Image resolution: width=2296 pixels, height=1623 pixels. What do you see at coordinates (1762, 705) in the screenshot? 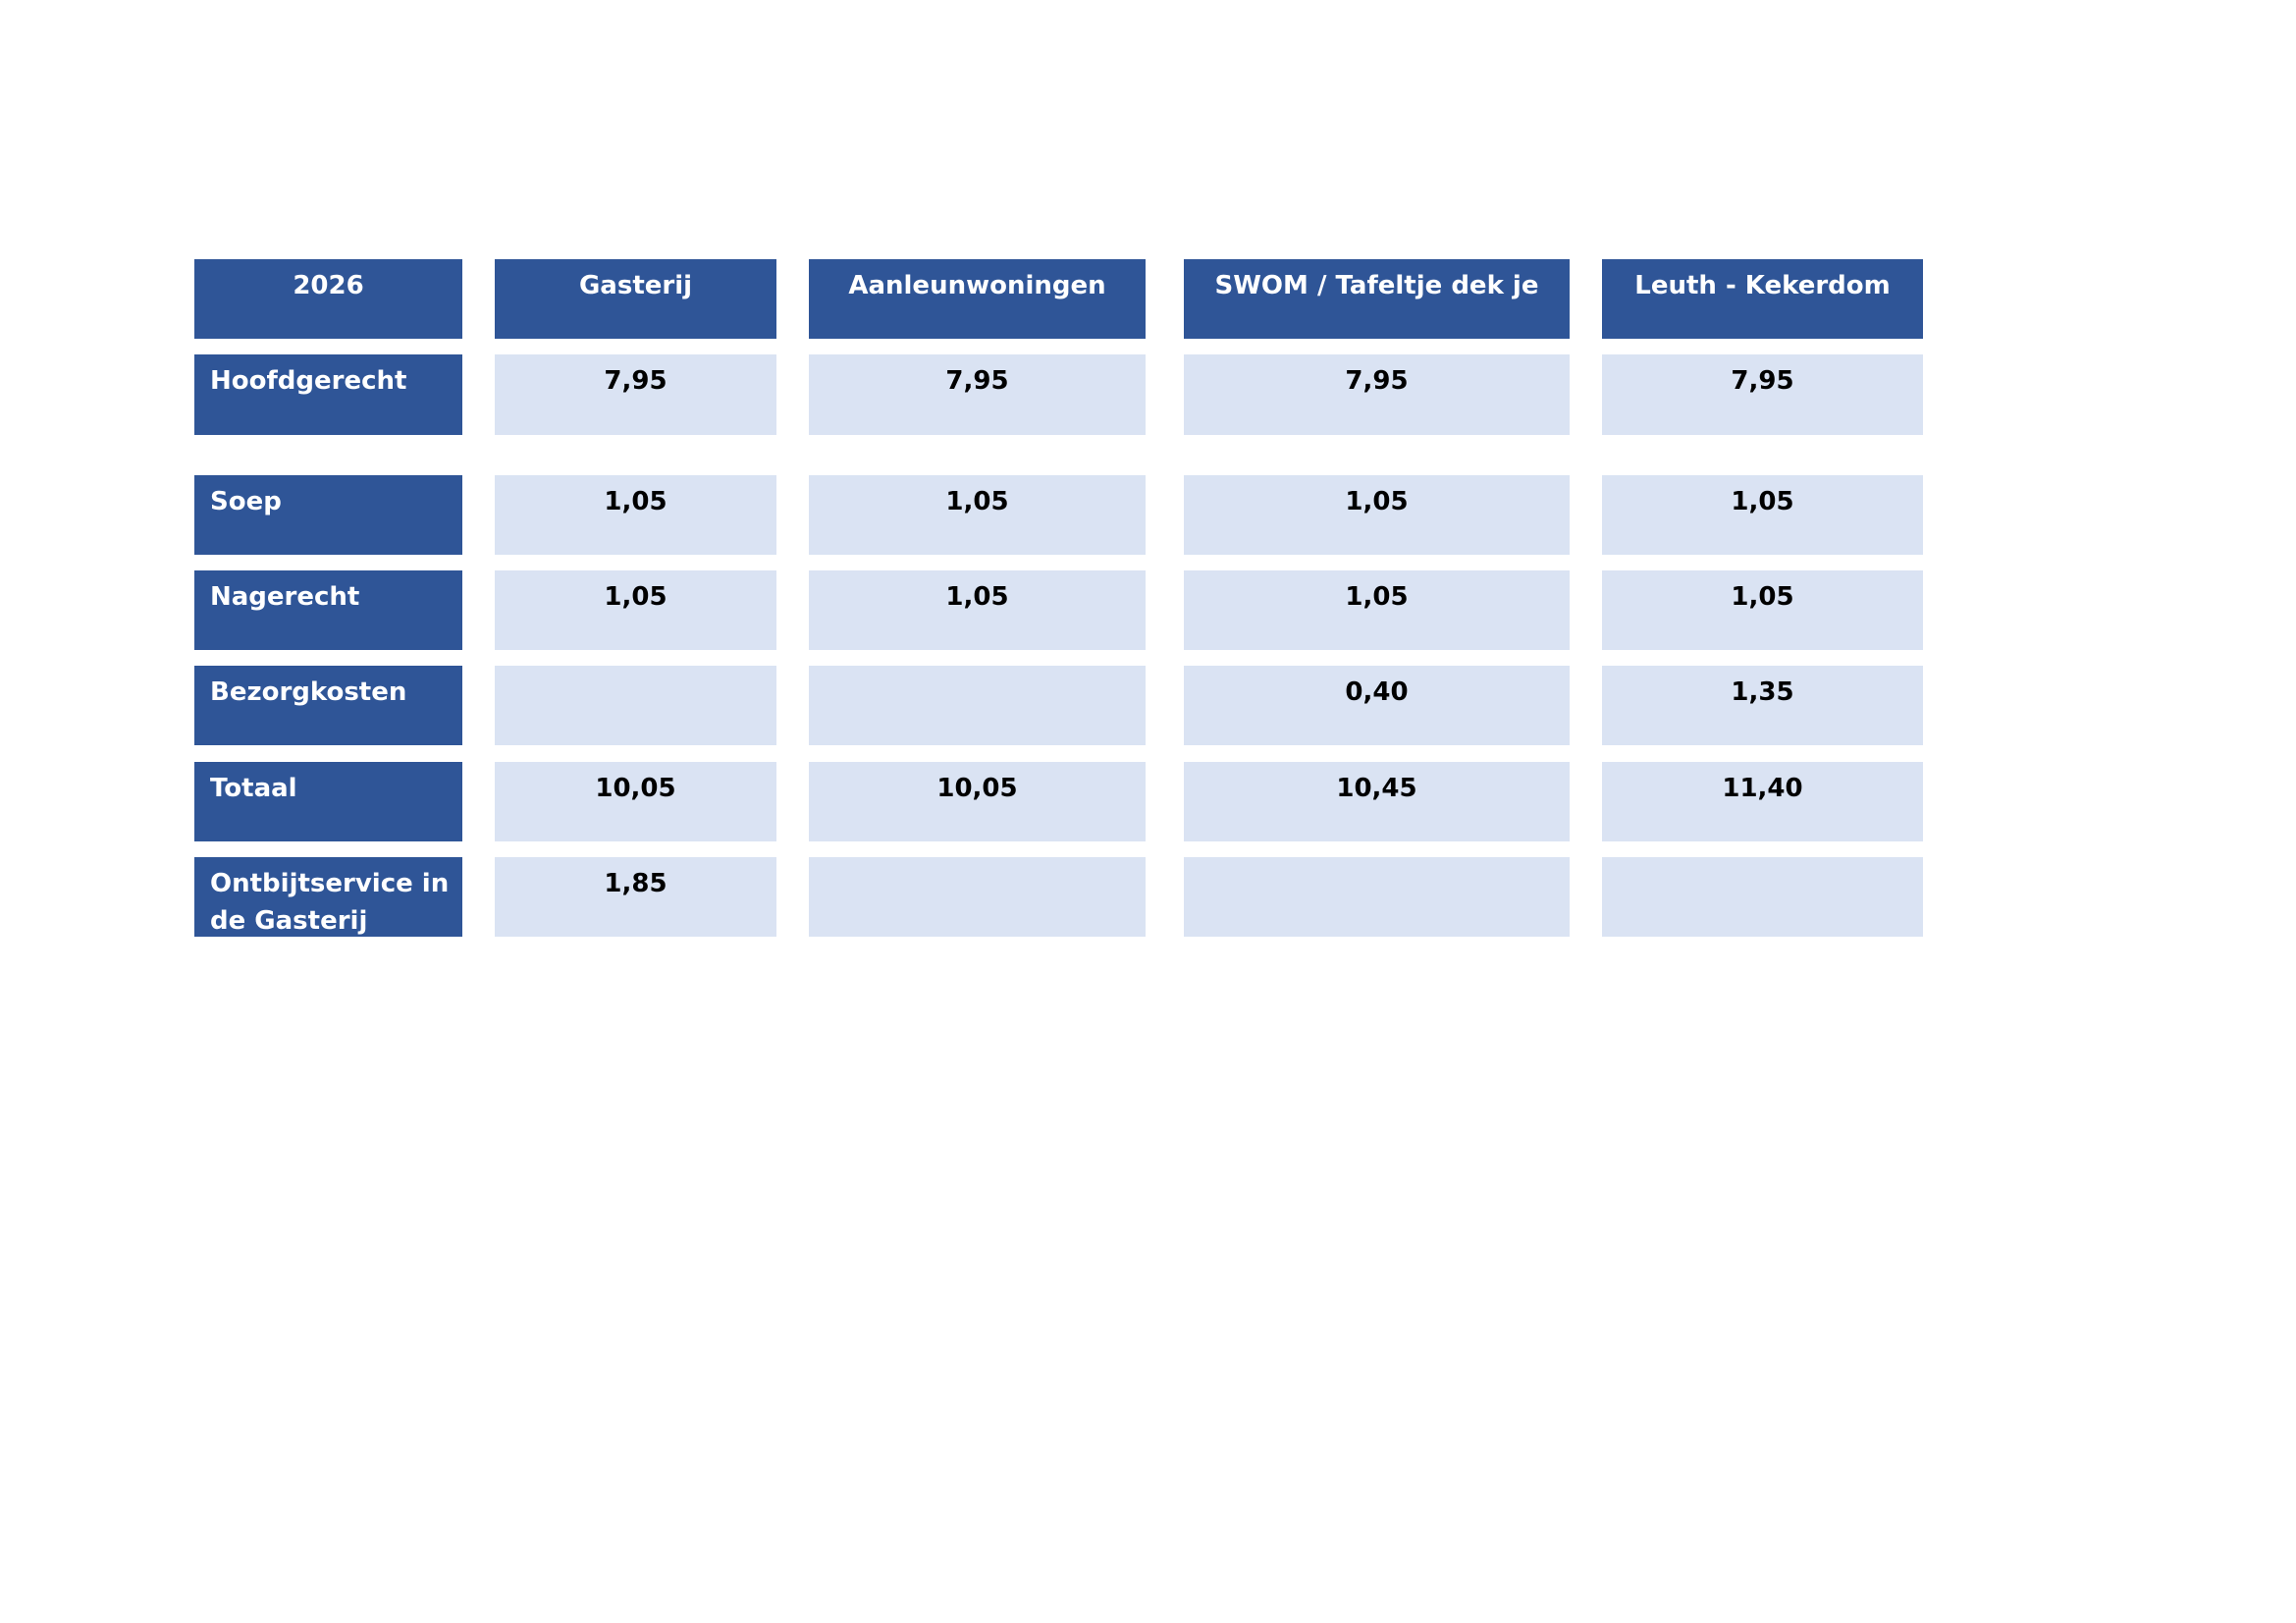
I see `table-cell: 1,35` at bounding box center [1762, 705].